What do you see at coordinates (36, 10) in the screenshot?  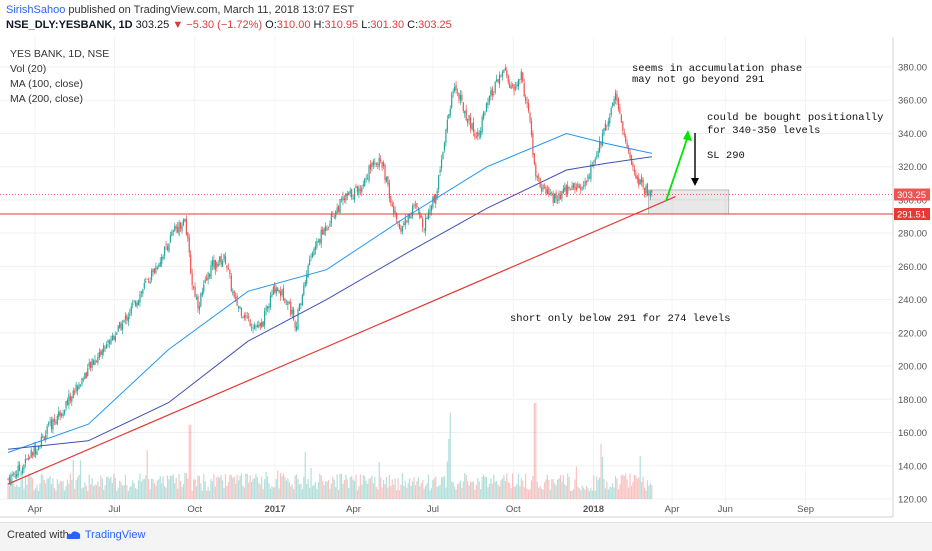 I see `author-link: SirishSahoo` at bounding box center [36, 10].